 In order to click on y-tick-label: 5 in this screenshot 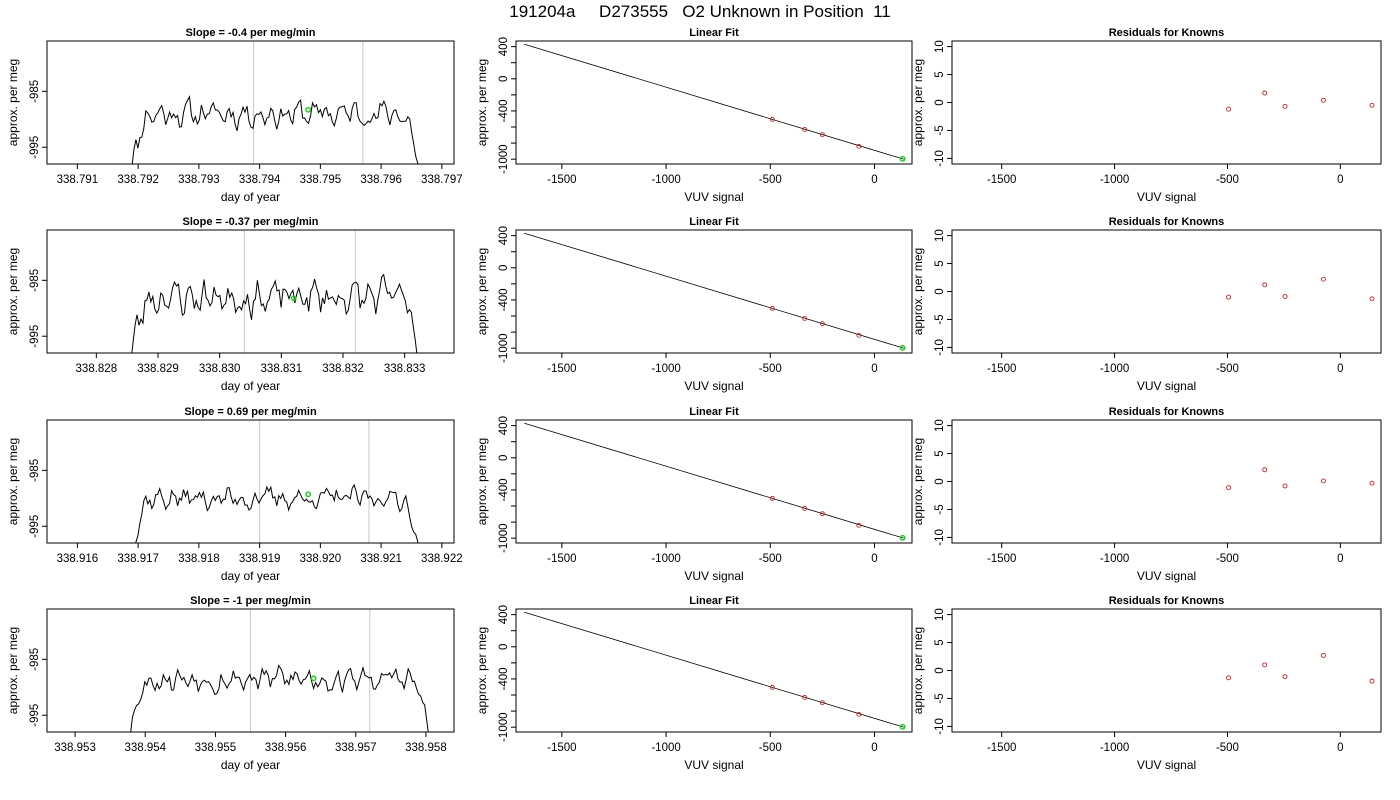, I will do `click(940, 74)`.